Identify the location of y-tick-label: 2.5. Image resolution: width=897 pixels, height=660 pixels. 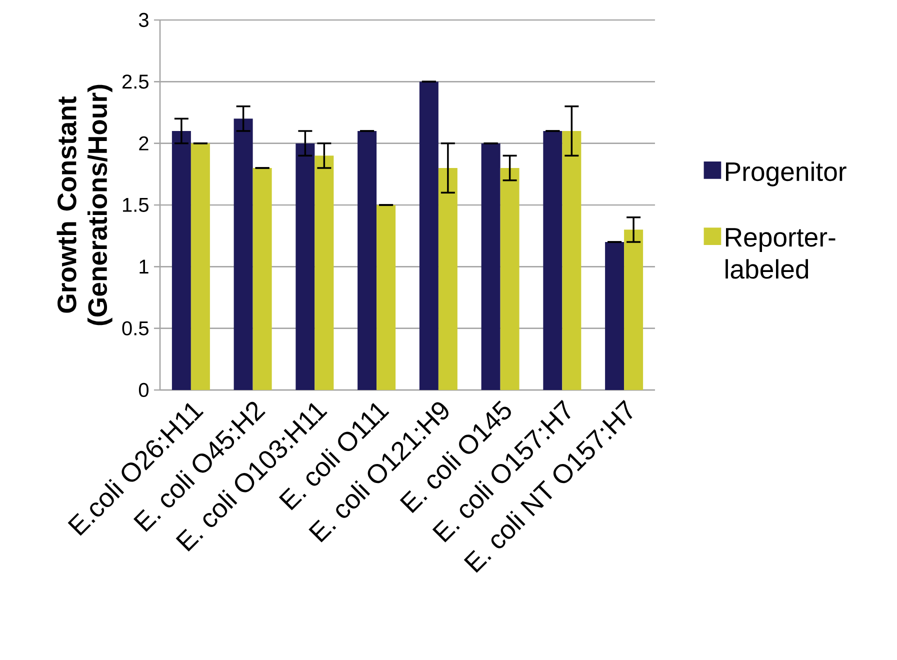
(135, 81).